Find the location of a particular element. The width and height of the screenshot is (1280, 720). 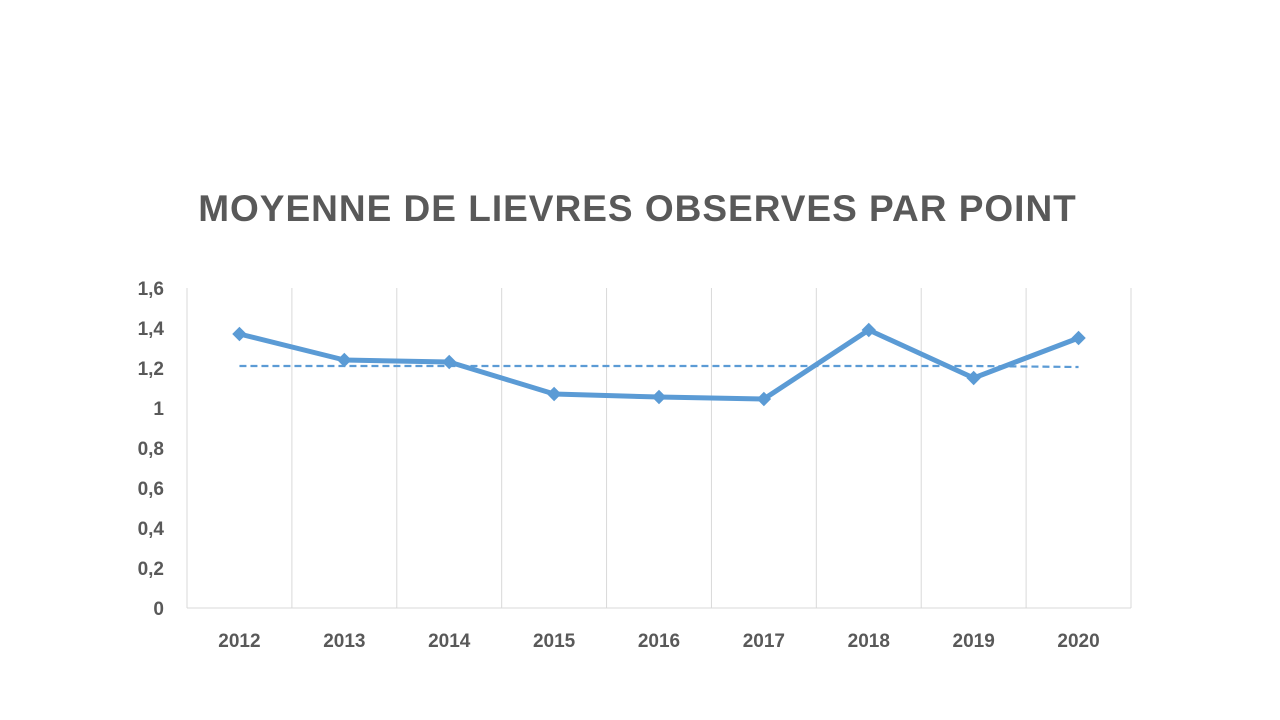

x-tick-label: 2015 is located at coordinates (554, 641).